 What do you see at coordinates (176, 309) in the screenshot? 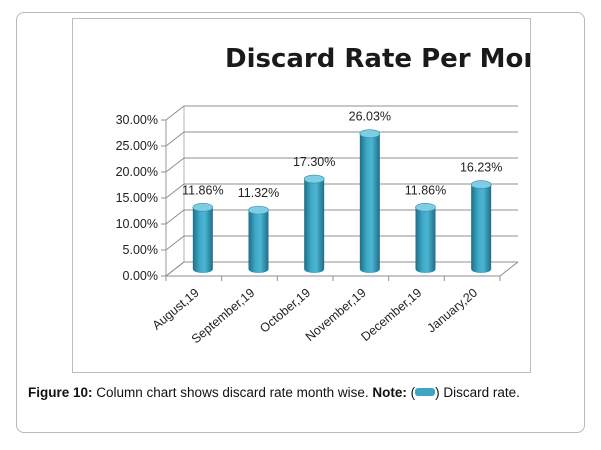
I see `x-tick-label: August,19` at bounding box center [176, 309].